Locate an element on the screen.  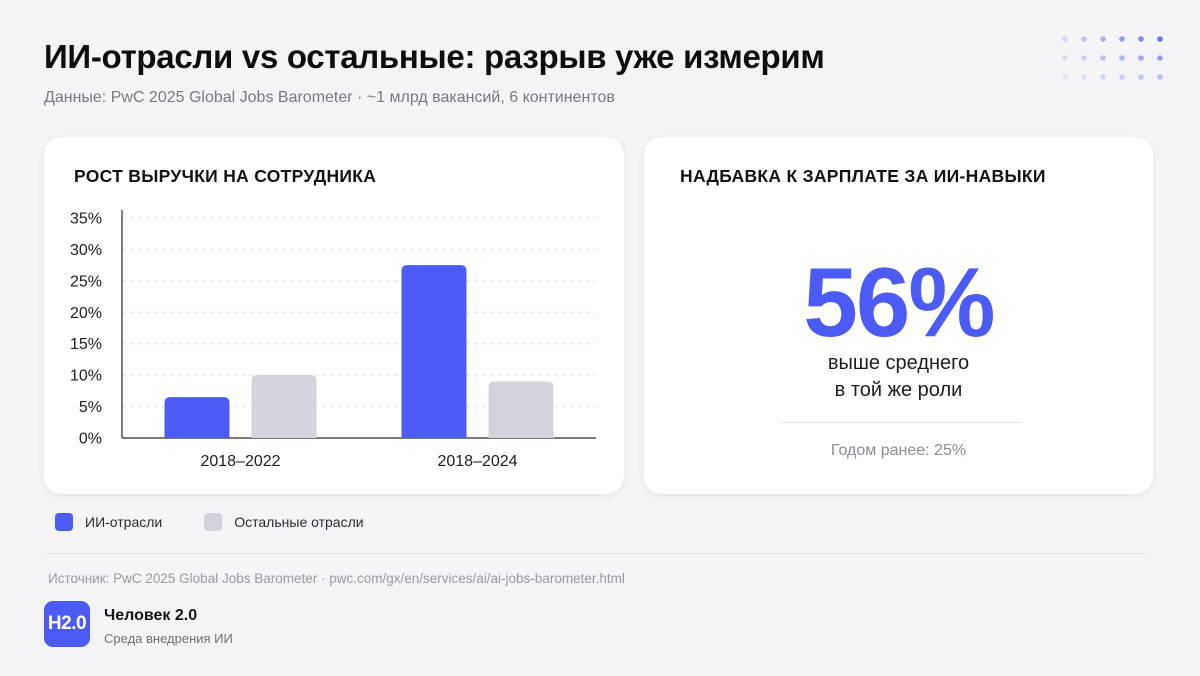
stat-description: выше среднего в той же роли is located at coordinates (898, 377).